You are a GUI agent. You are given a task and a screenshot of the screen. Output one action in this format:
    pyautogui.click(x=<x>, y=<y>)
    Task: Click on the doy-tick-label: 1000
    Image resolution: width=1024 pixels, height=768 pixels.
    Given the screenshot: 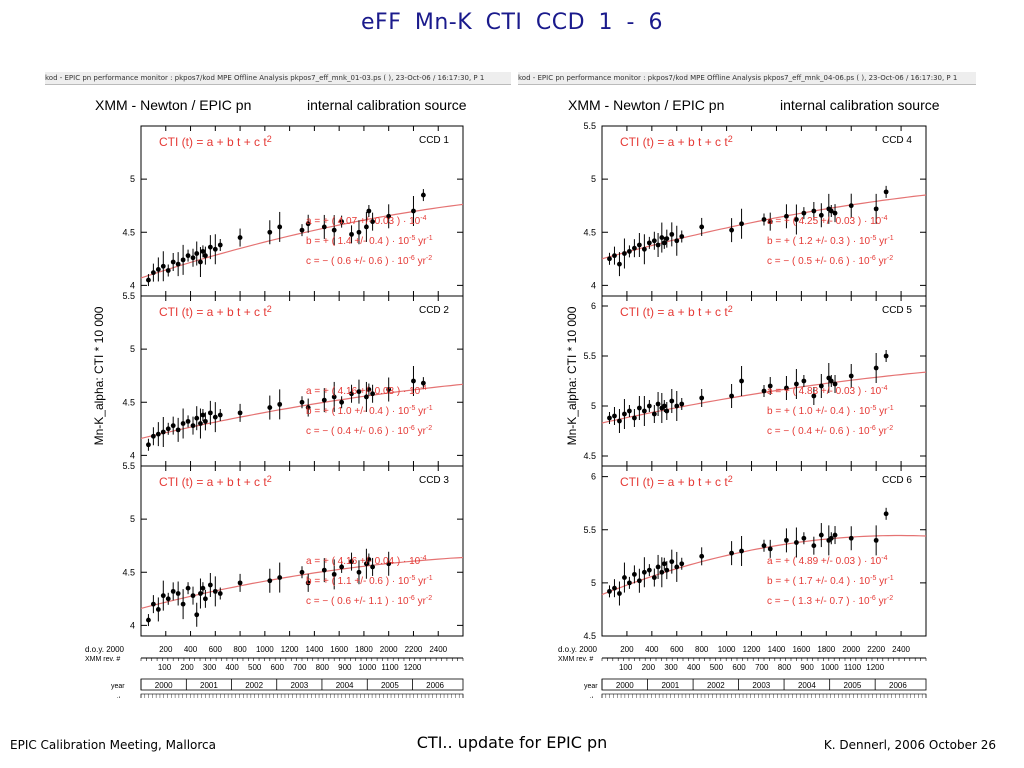 What is the action you would take?
    pyautogui.click(x=265, y=649)
    